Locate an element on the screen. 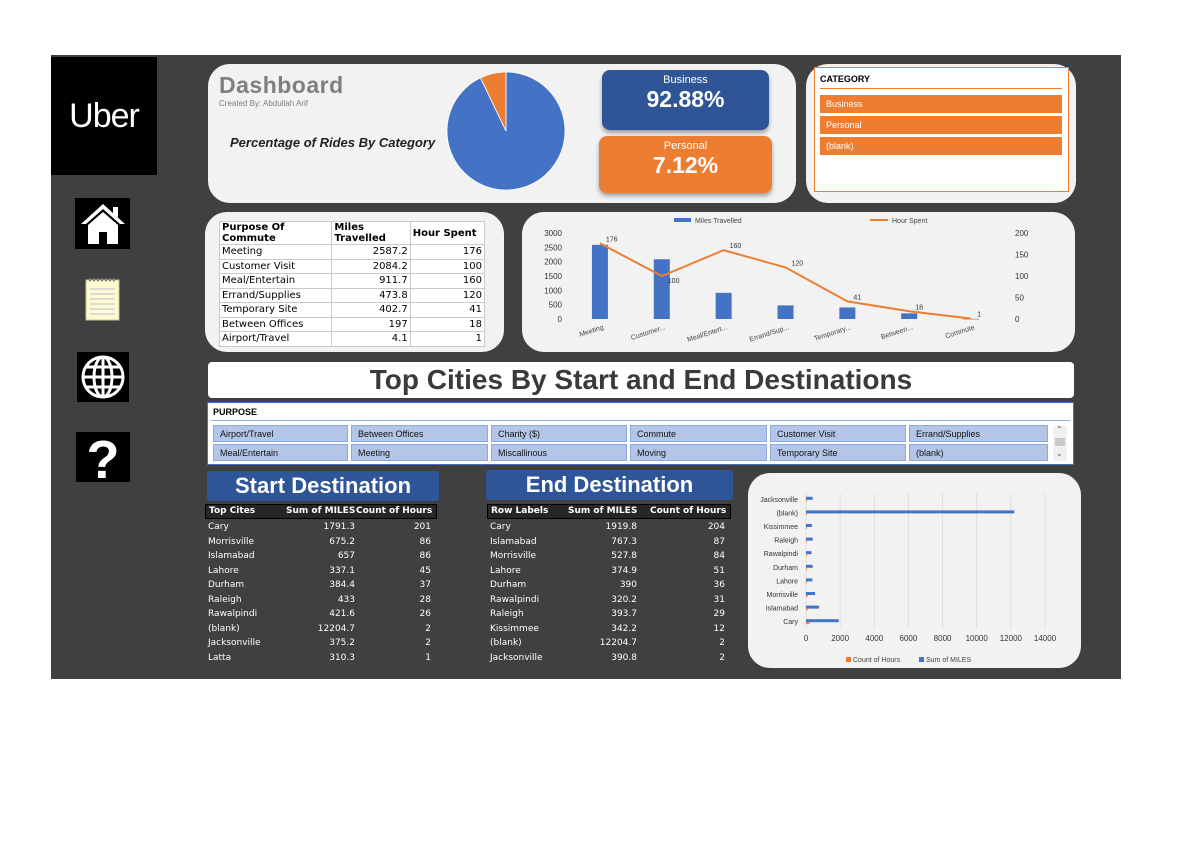 The width and height of the screenshot is (1191, 842). home-icon is located at coordinates (102, 223).